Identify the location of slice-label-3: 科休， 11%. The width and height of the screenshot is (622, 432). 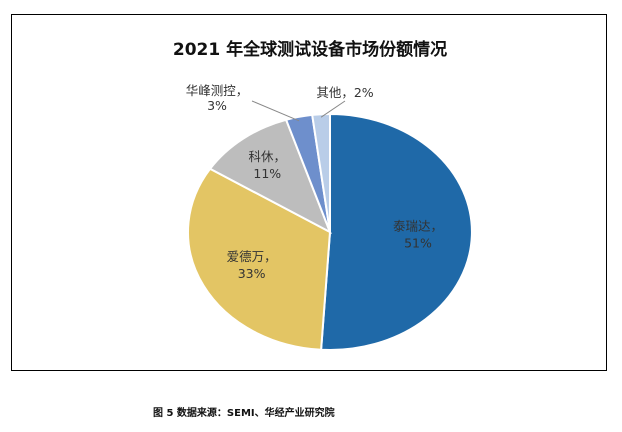
(268, 165).